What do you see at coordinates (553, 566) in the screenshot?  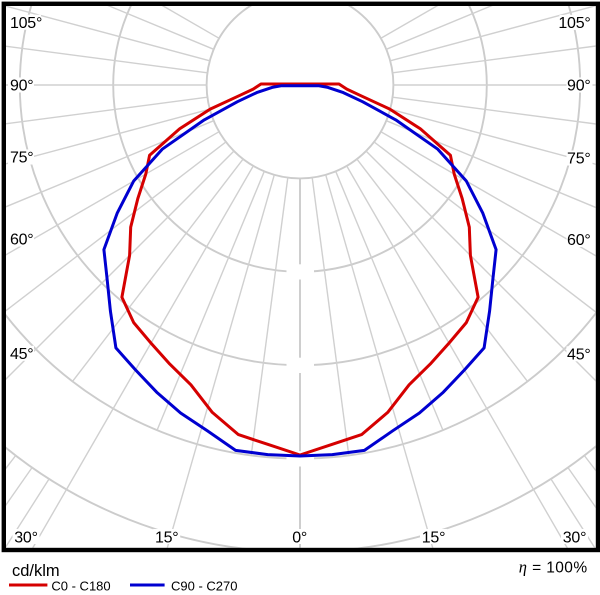 I see `svg-text: η = 100%` at bounding box center [553, 566].